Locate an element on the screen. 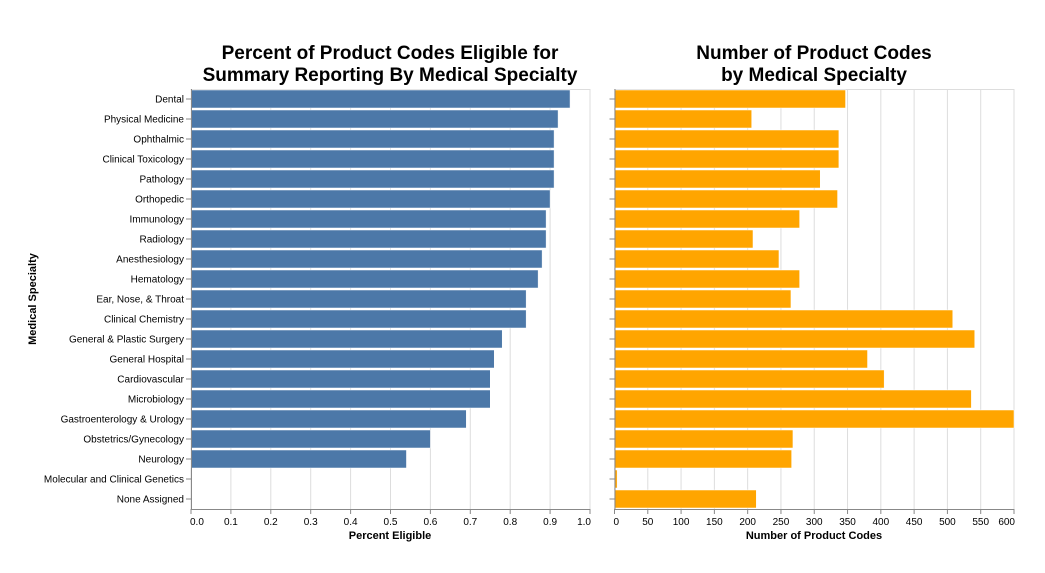 This screenshot has height=573, width=1045. y-tick-label: Ophthalmic is located at coordinates (158, 140).